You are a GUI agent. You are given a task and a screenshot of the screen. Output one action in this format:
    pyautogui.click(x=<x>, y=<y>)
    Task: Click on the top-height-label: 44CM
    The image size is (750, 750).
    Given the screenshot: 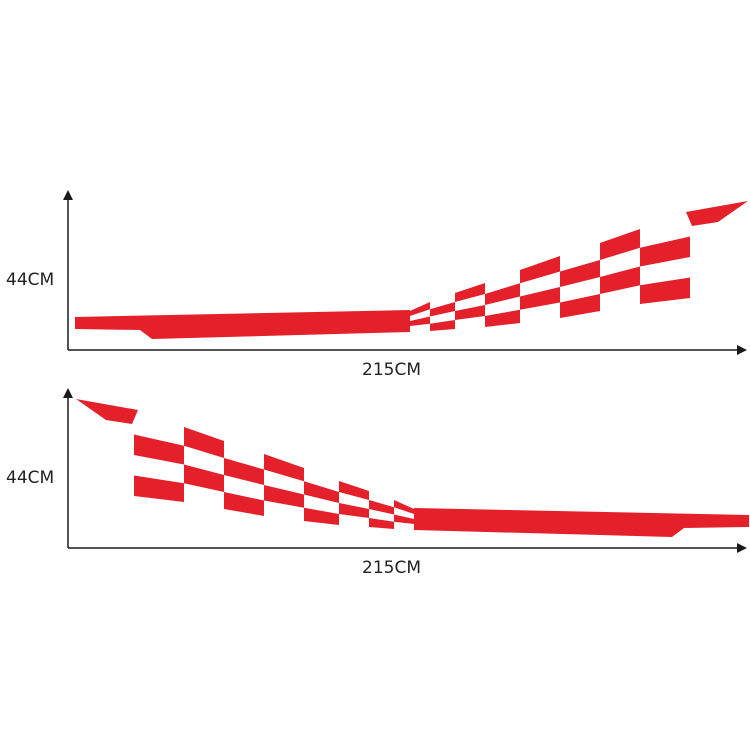 What is the action you would take?
    pyautogui.click(x=30, y=280)
    